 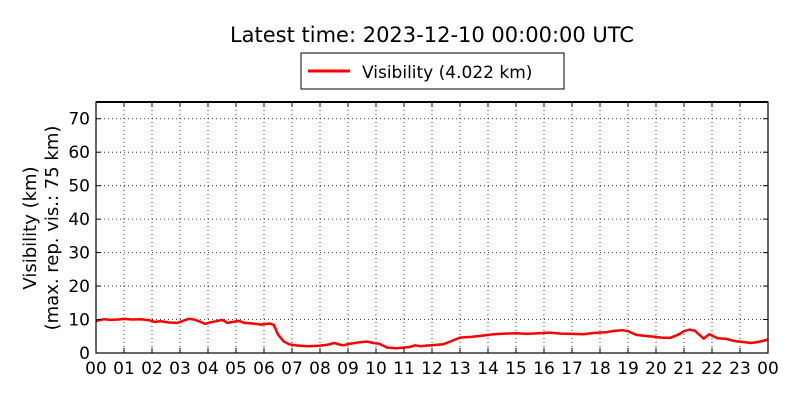 I want to click on x-tick-label: 05, so click(x=236, y=369).